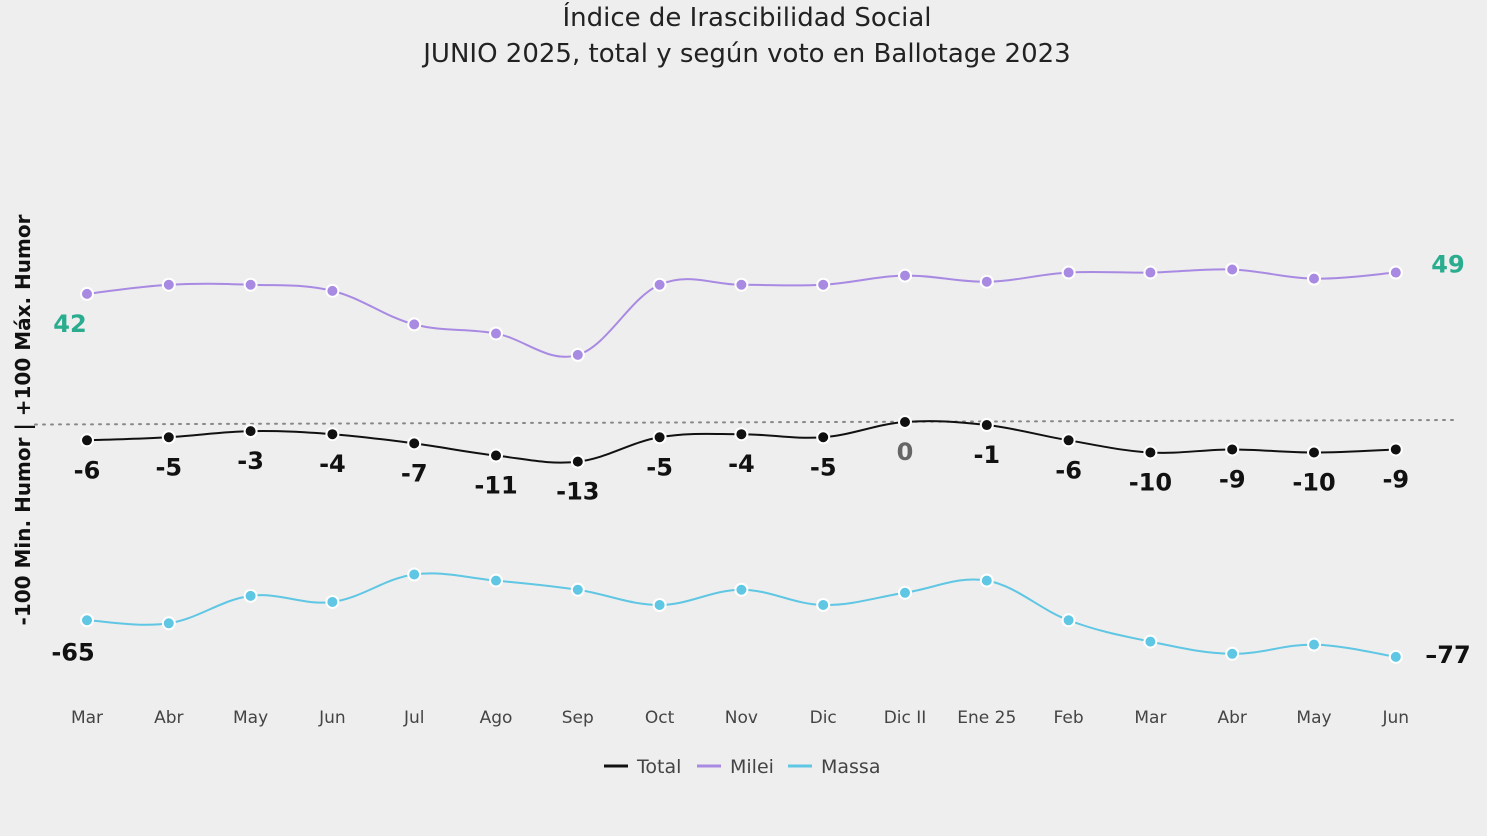 The image size is (1487, 836). Describe the element at coordinates (1069, 718) in the screenshot. I see `x-tick-label-12: Feb` at that location.